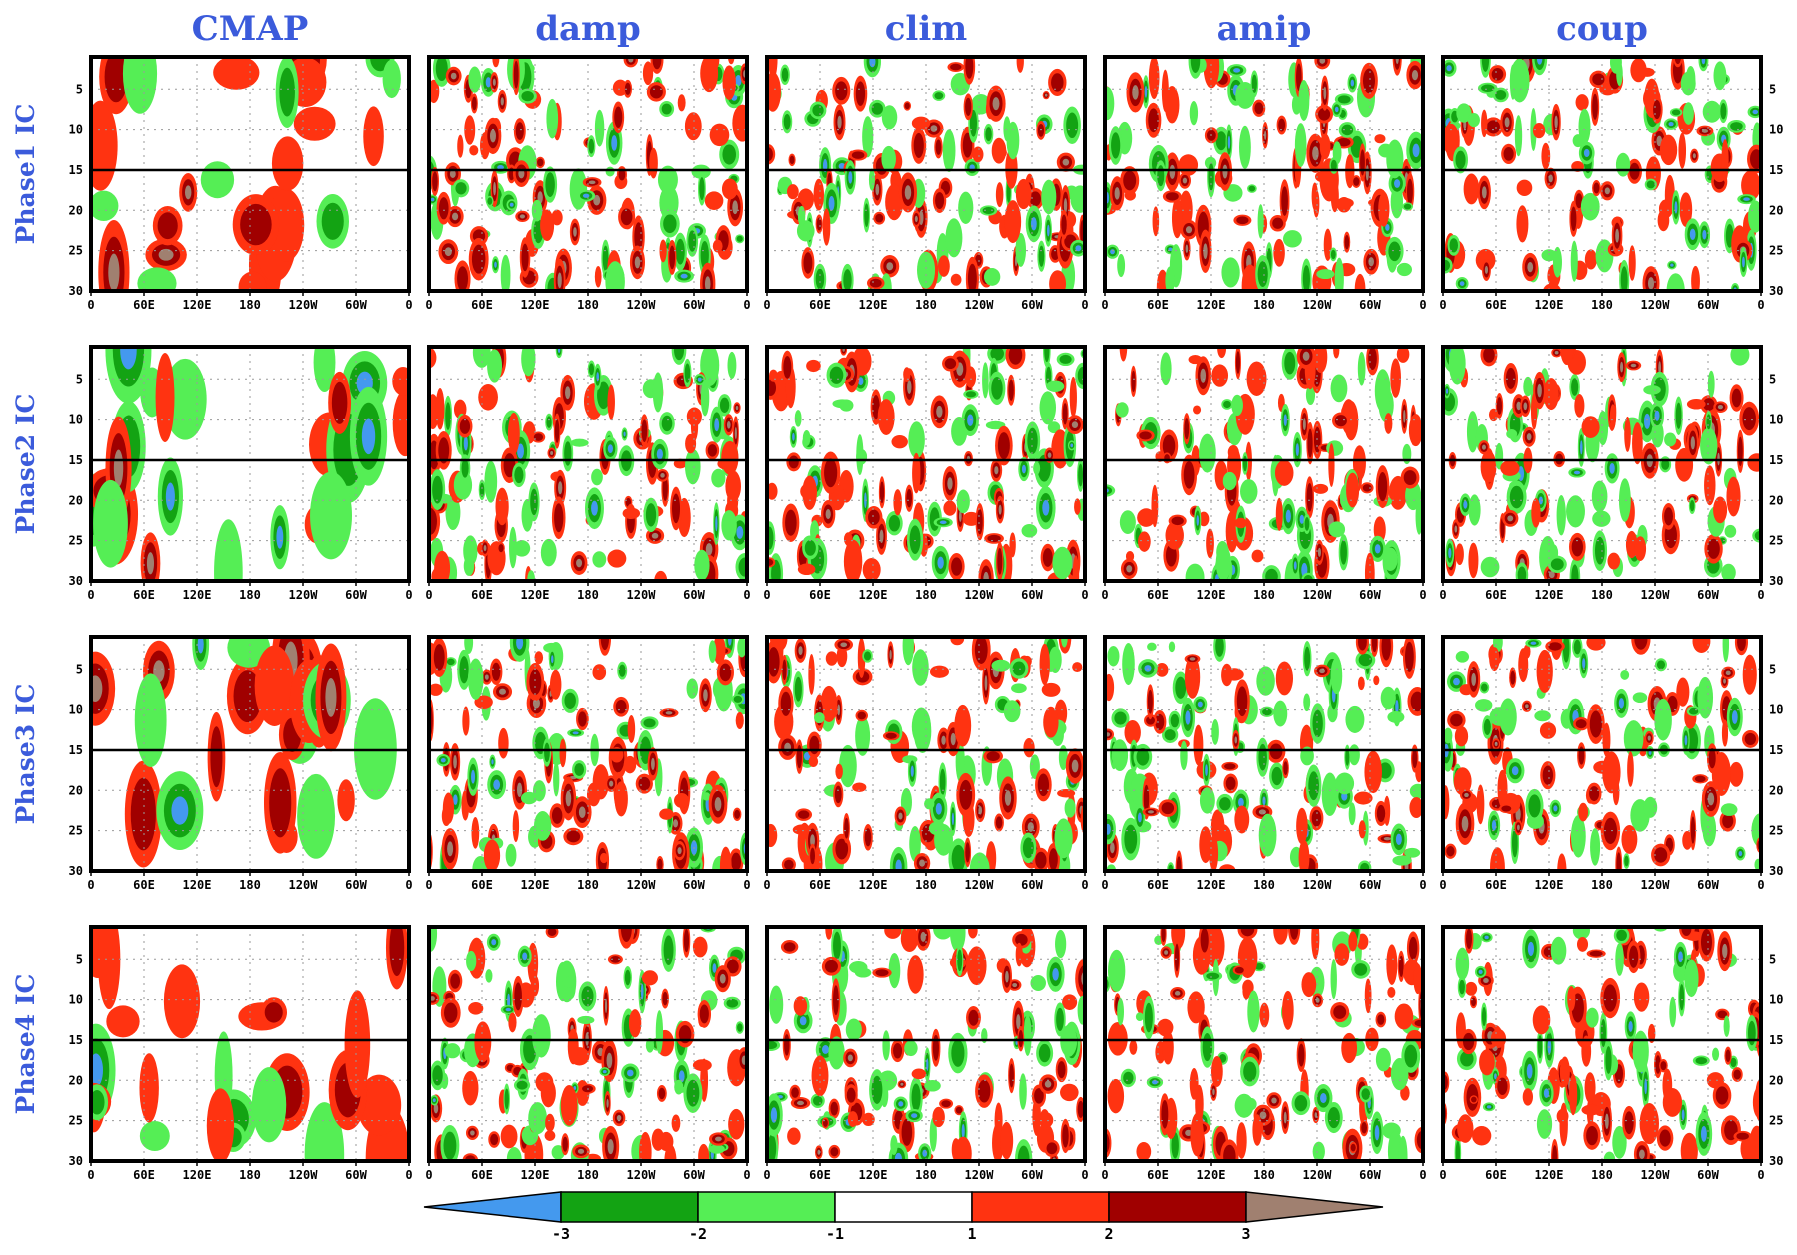  What do you see at coordinates (1442, 305) in the screenshot?
I see `x-tick-label: 0` at bounding box center [1442, 305].